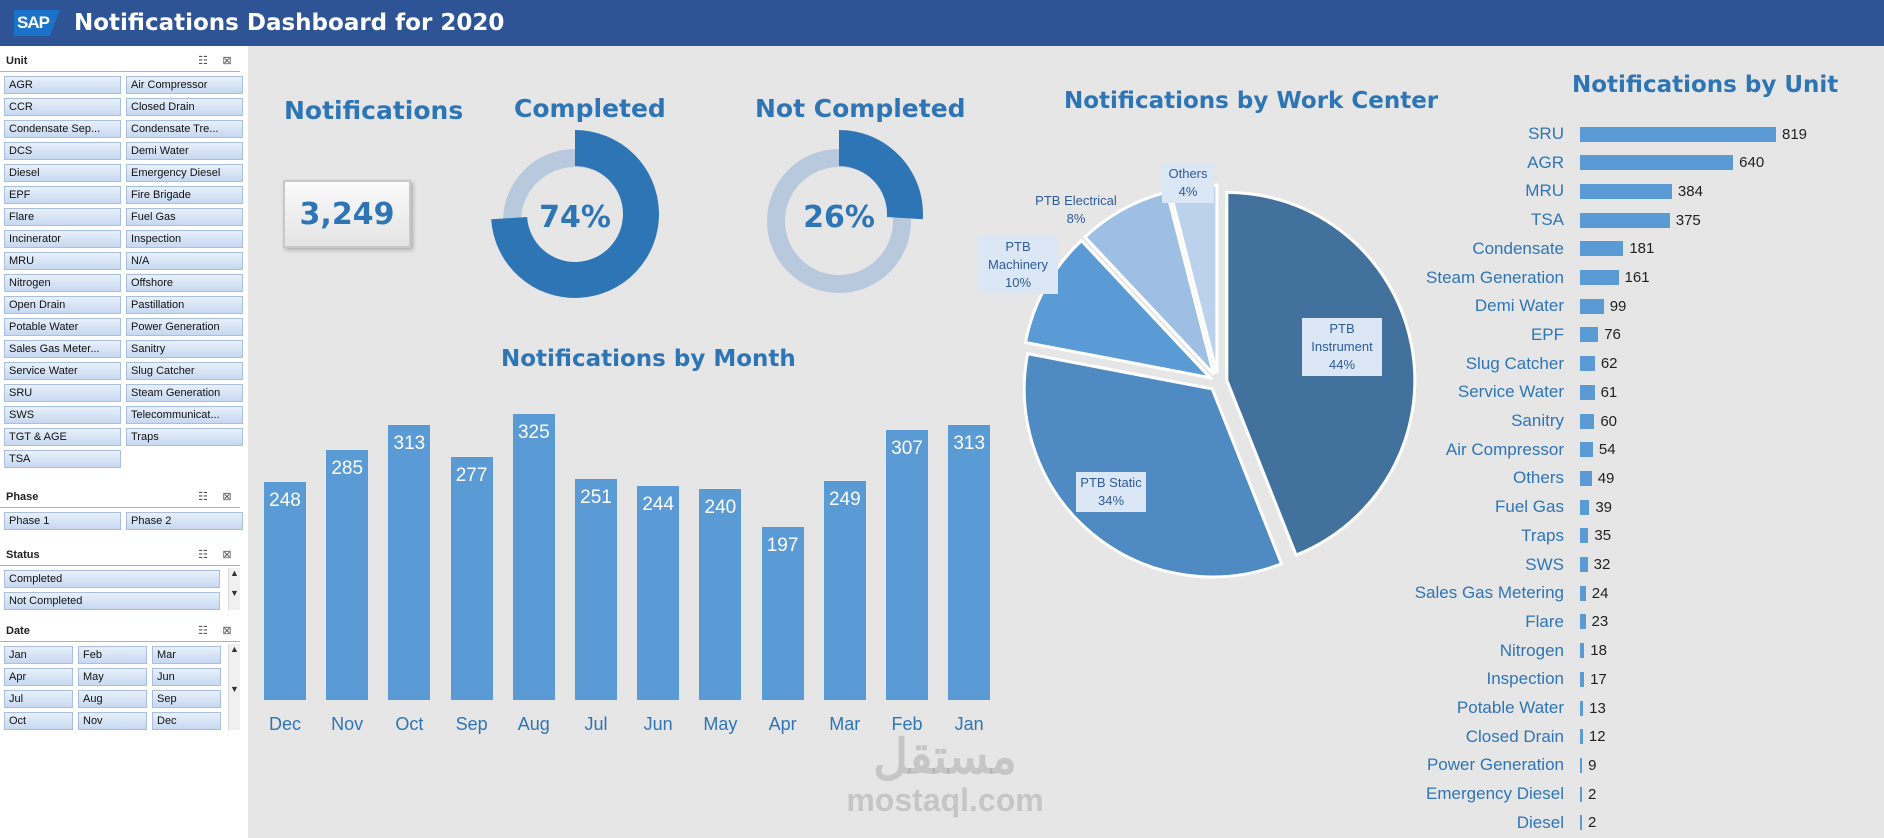 This screenshot has width=1884, height=838. I want to click on unit-slicer-item: Offshore, so click(184, 283).